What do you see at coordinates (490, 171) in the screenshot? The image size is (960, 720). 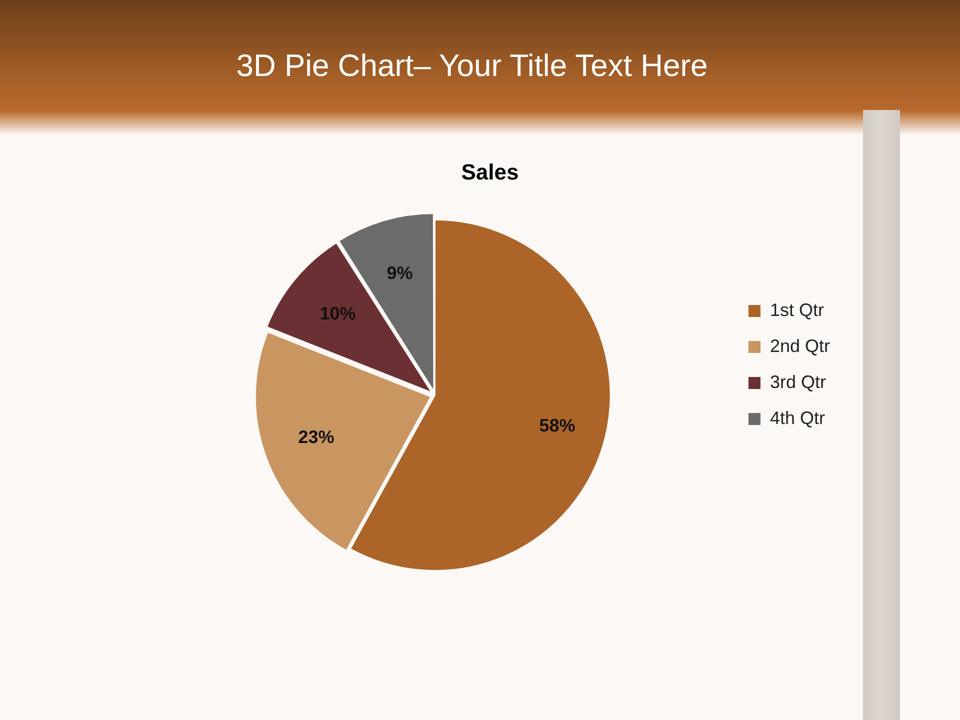 I see `chart-subtitle: Sales` at bounding box center [490, 171].